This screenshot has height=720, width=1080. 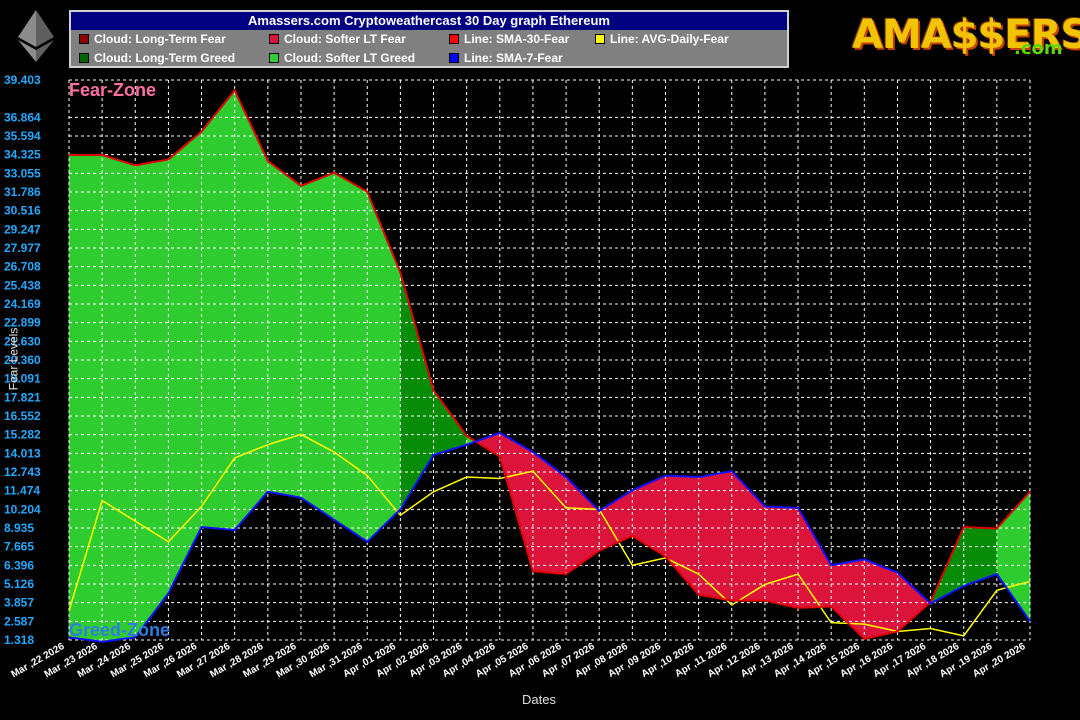 I want to click on y-tick-label: 2.587, so click(x=19, y=621).